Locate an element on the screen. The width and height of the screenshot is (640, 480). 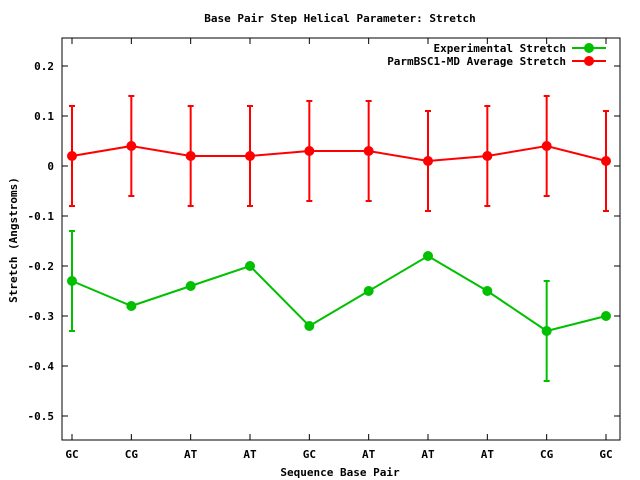
y-tick-label: -0.1 is located at coordinates (41, 216).